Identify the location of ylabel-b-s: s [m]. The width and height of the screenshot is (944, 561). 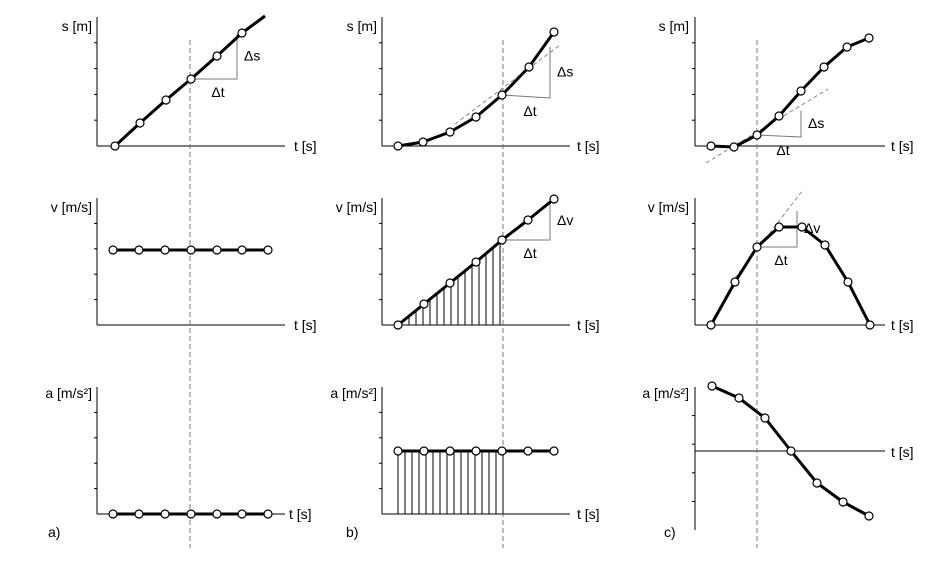
(362, 26).